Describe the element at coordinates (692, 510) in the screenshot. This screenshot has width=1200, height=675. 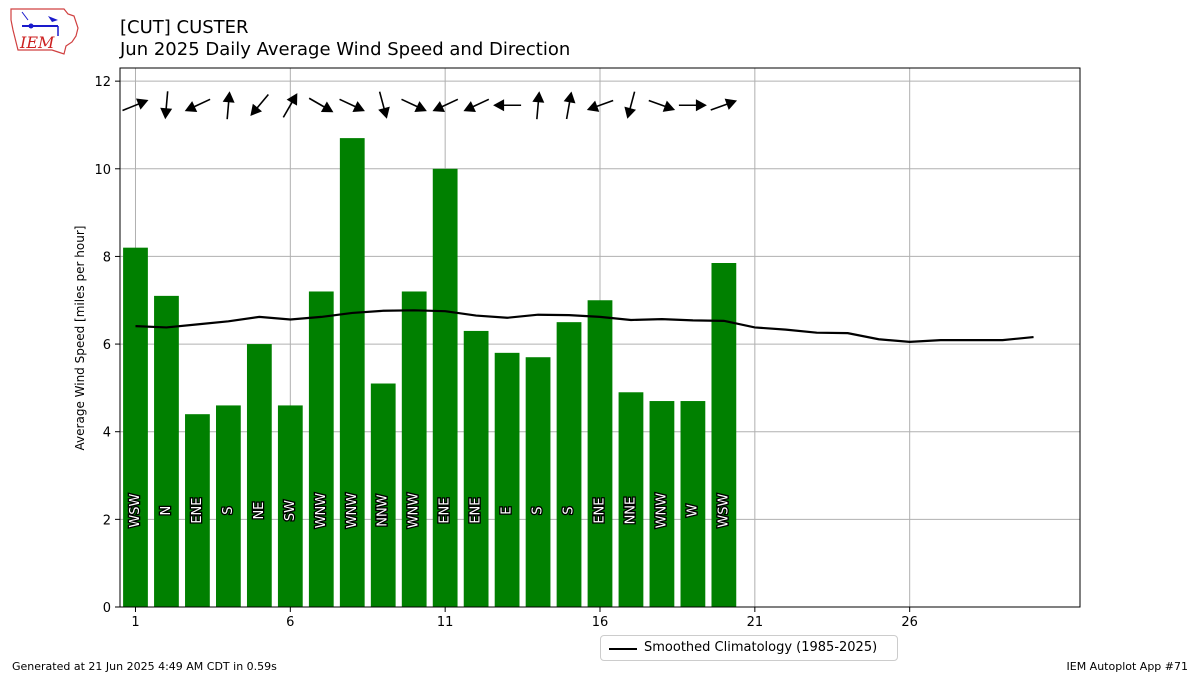
I see `direction-label: W` at that location.